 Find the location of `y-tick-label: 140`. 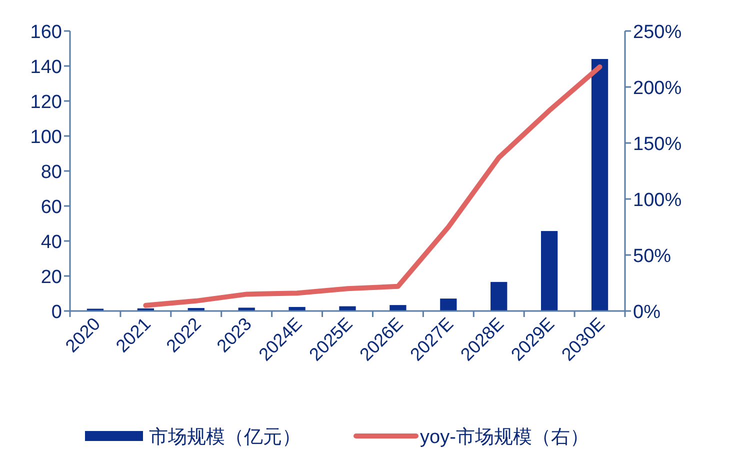

y-tick-label: 140 is located at coordinates (46, 67).